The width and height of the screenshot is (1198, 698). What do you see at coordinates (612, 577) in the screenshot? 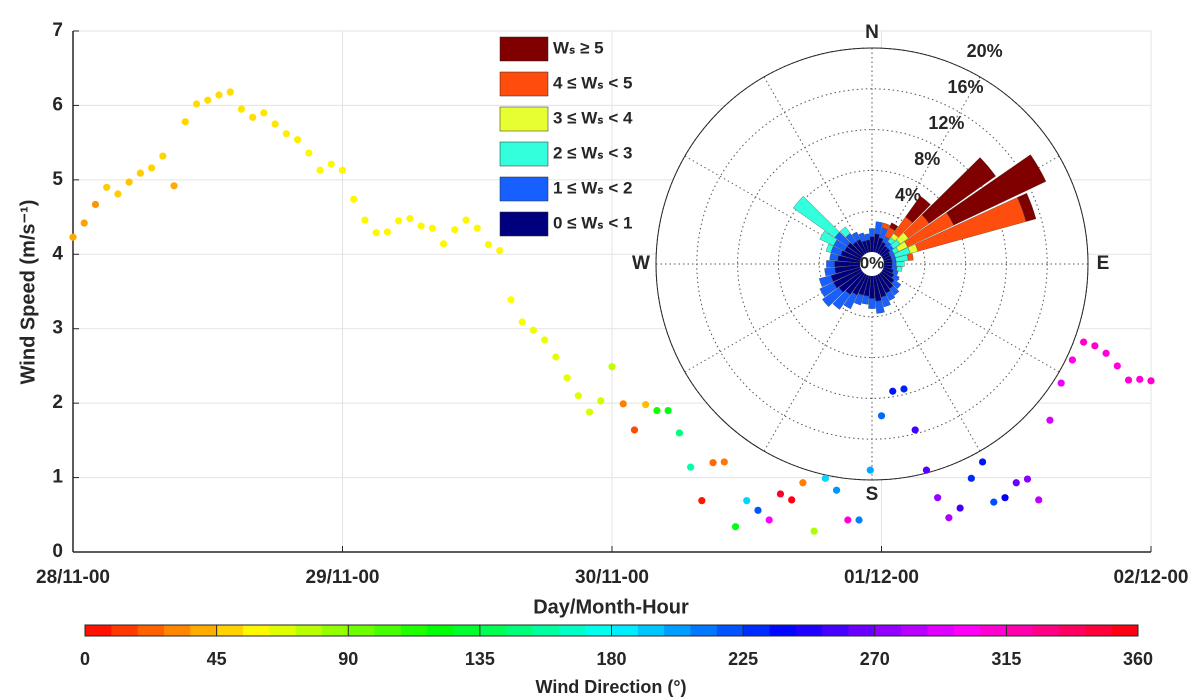
I see `x-tick-label: 30/11-00` at bounding box center [612, 577].